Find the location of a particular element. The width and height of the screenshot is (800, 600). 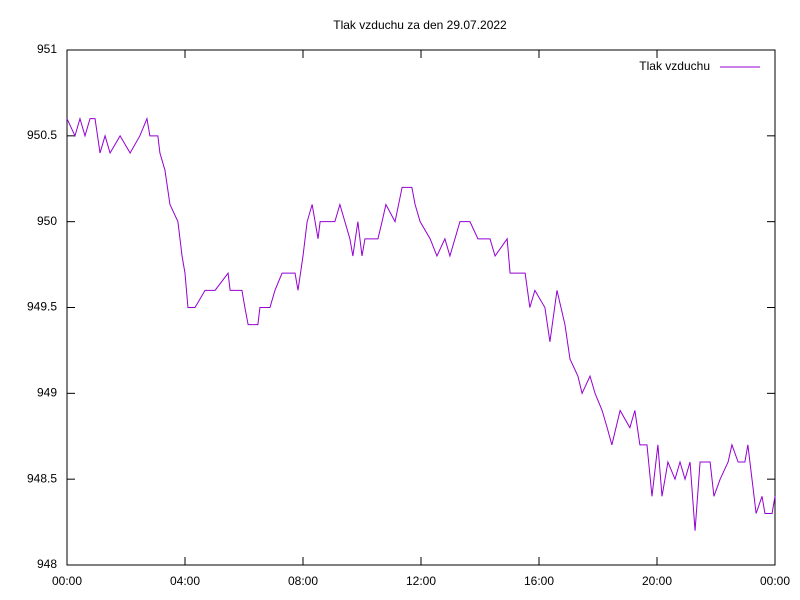

x-tick-label: 08:00 is located at coordinates (303, 581).